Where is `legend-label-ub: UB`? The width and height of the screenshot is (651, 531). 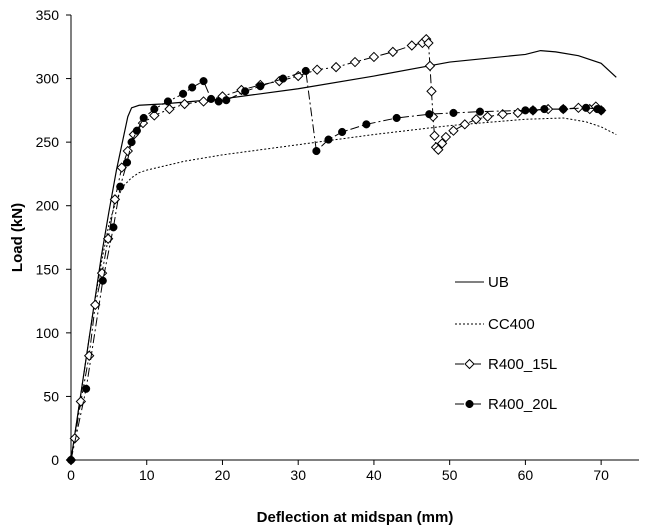
legend-label-ub: UB is located at coordinates (498, 282).